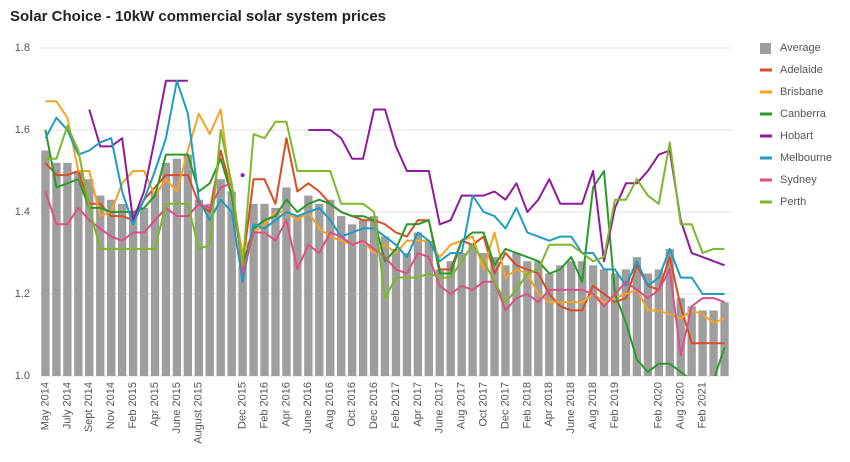  Describe the element at coordinates (440, 407) in the screenshot. I see `x-tick-label: June 2017` at that location.